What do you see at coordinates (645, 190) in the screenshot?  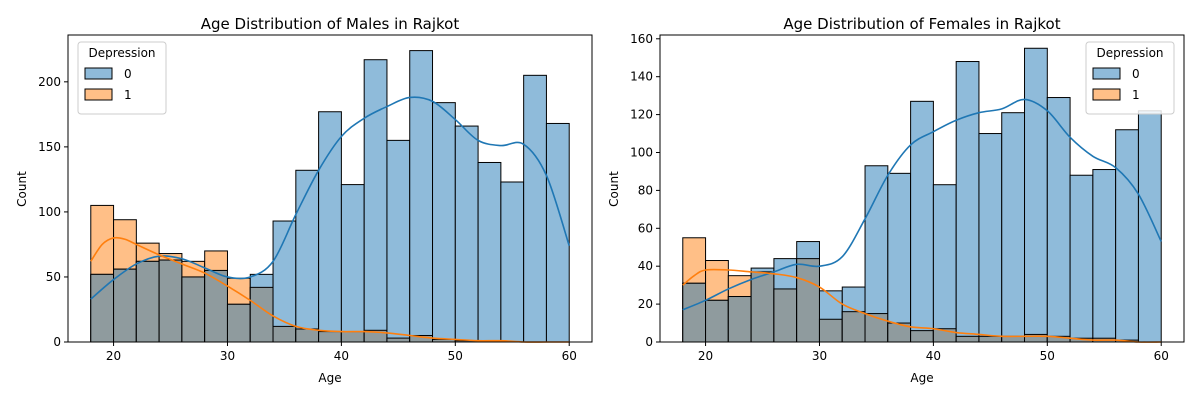 I see `y-tick-label: 80` at bounding box center [645, 190].